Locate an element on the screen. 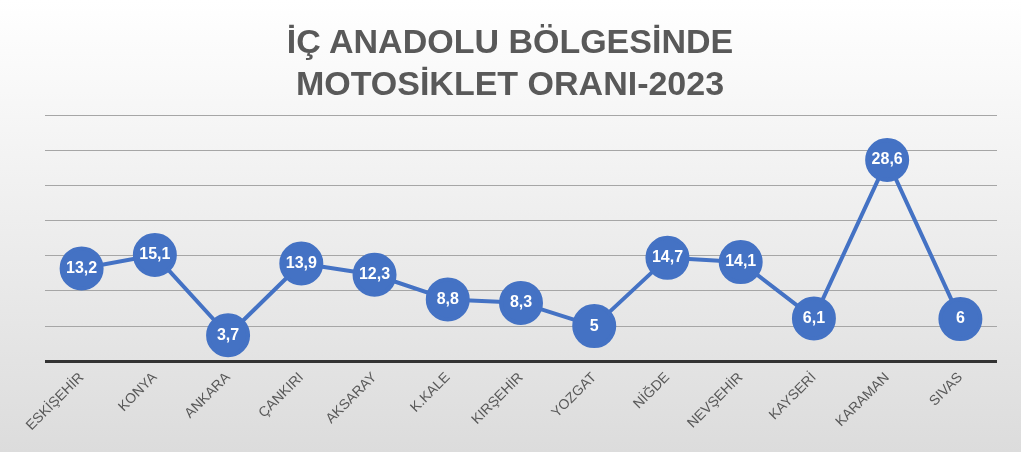  data-label: 14,7 is located at coordinates (667, 257).